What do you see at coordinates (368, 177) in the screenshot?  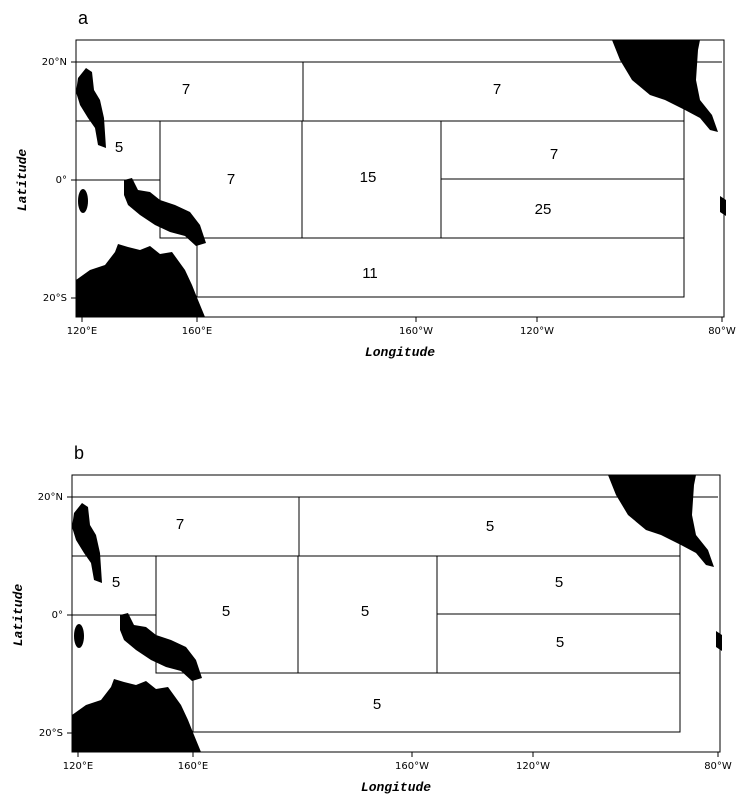 I see `region-value: 15` at bounding box center [368, 177].